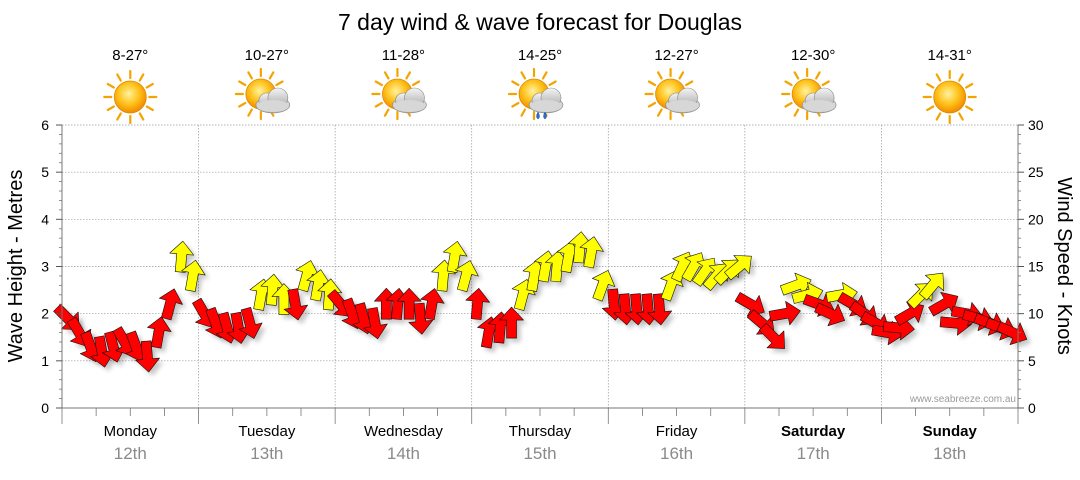  Describe the element at coordinates (130, 55) in the screenshot. I see `day-temp: 8-27°` at that location.